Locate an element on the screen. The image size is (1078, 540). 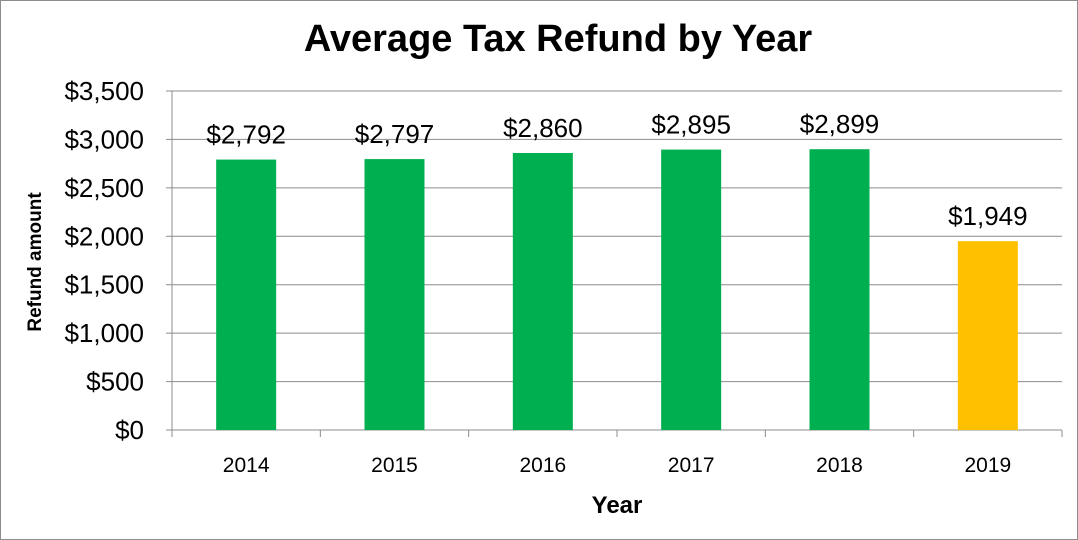
data-label: $2,899 is located at coordinates (840, 124).